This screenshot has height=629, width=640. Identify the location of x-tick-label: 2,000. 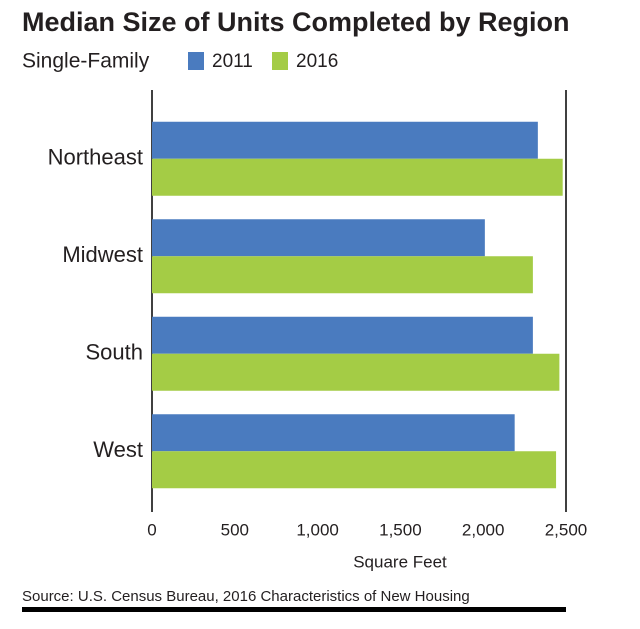
(483, 529).